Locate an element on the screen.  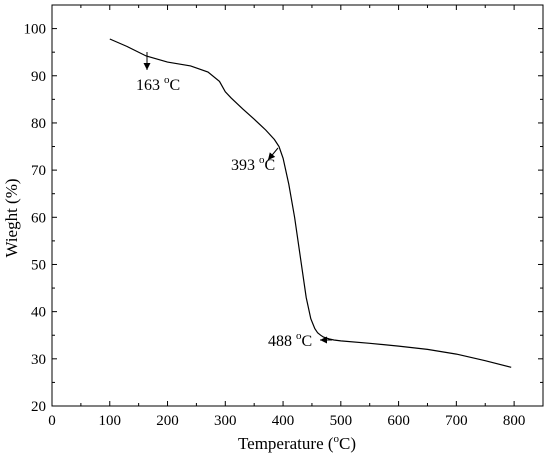
x-tick-label: 400 is located at coordinates (283, 421).